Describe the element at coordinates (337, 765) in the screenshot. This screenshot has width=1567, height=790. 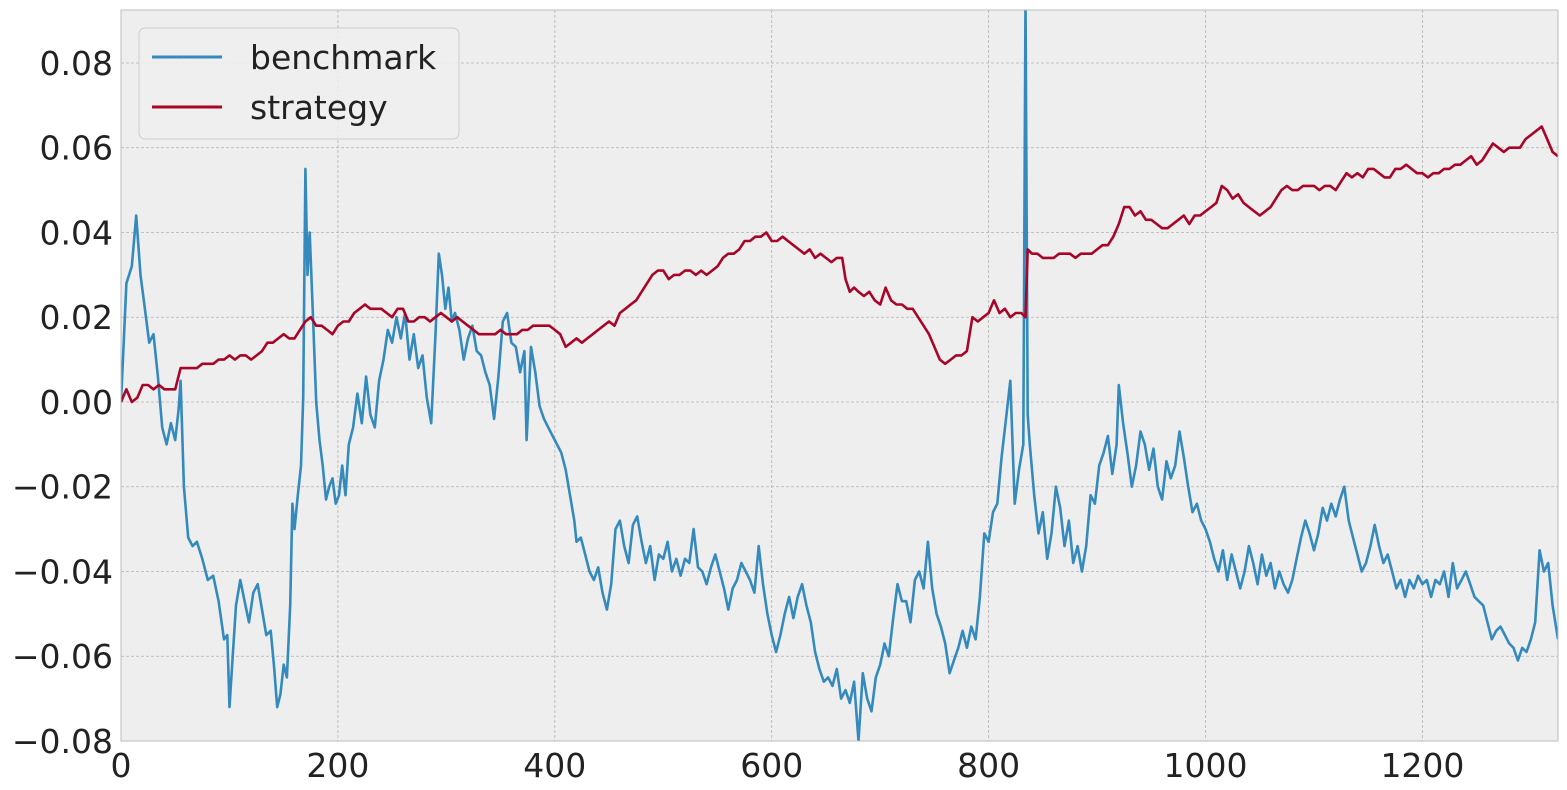
I see `x-tick-label: 200` at that location.